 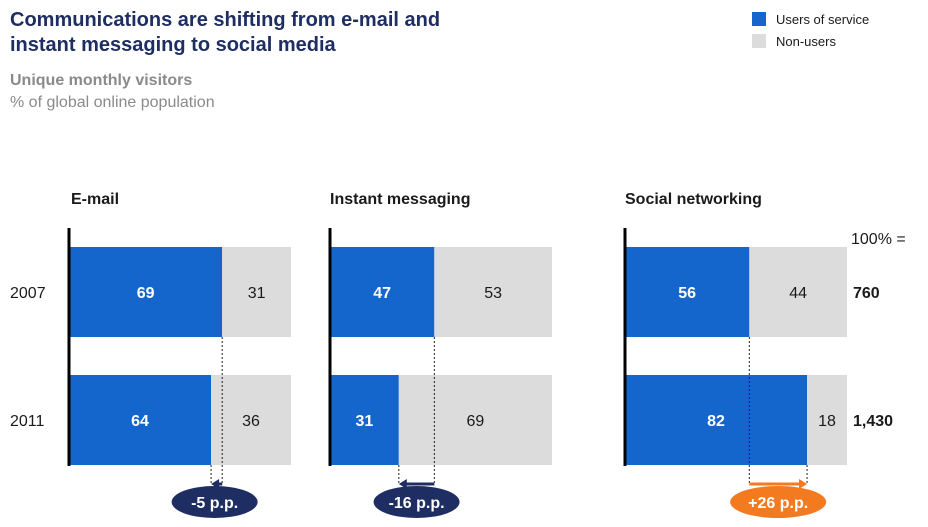 What do you see at coordinates (759, 19) in the screenshot?
I see `legend-swatch-users` at bounding box center [759, 19].